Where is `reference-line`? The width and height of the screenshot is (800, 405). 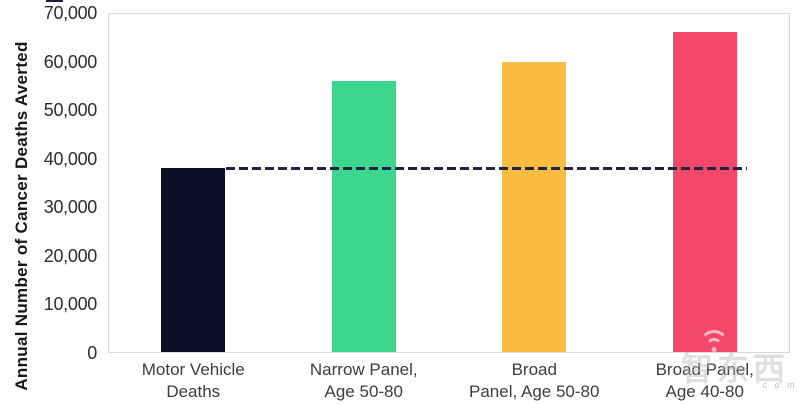 reference-line is located at coordinates (486, 168).